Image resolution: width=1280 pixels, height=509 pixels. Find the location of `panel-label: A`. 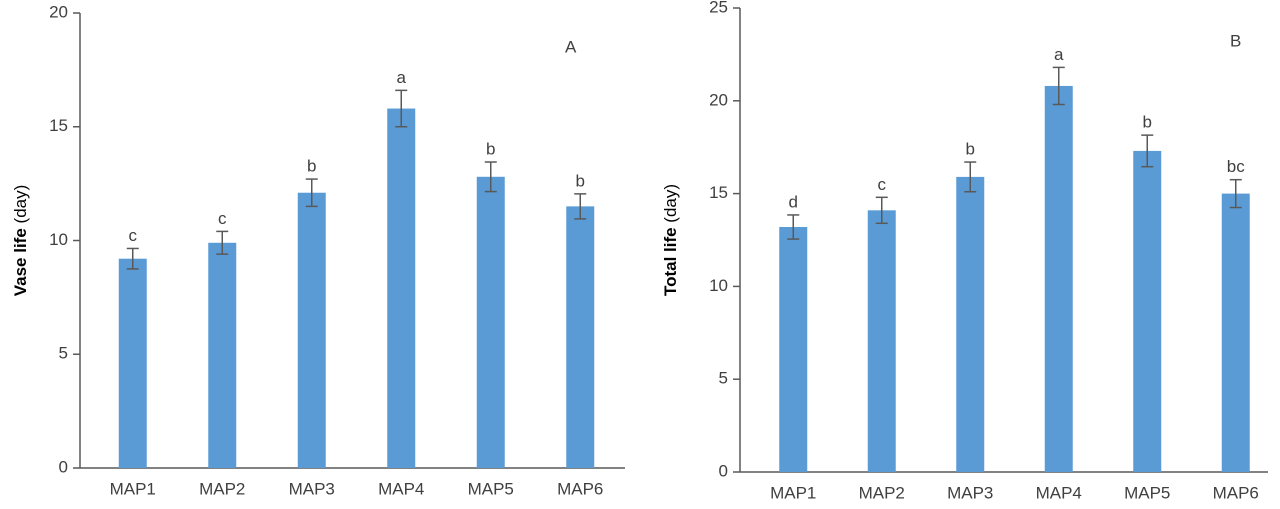

panel-label: A is located at coordinates (571, 46).